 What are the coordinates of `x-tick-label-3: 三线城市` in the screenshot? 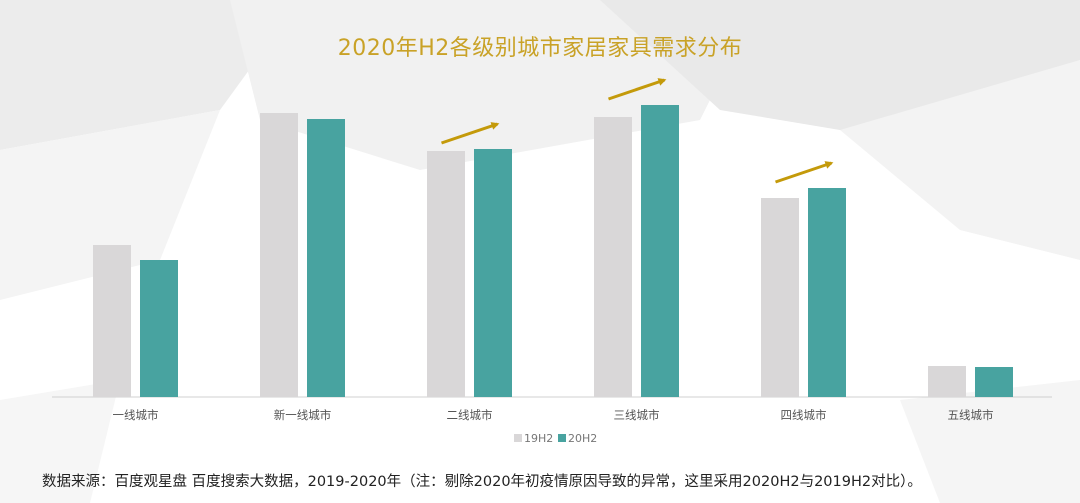 It's located at (637, 415).